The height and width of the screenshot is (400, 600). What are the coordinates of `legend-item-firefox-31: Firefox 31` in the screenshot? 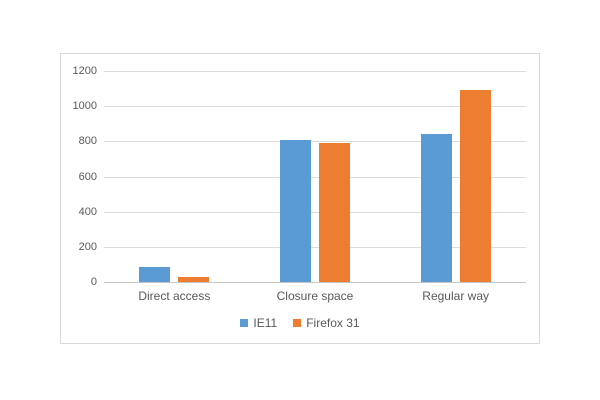 It's located at (326, 323).